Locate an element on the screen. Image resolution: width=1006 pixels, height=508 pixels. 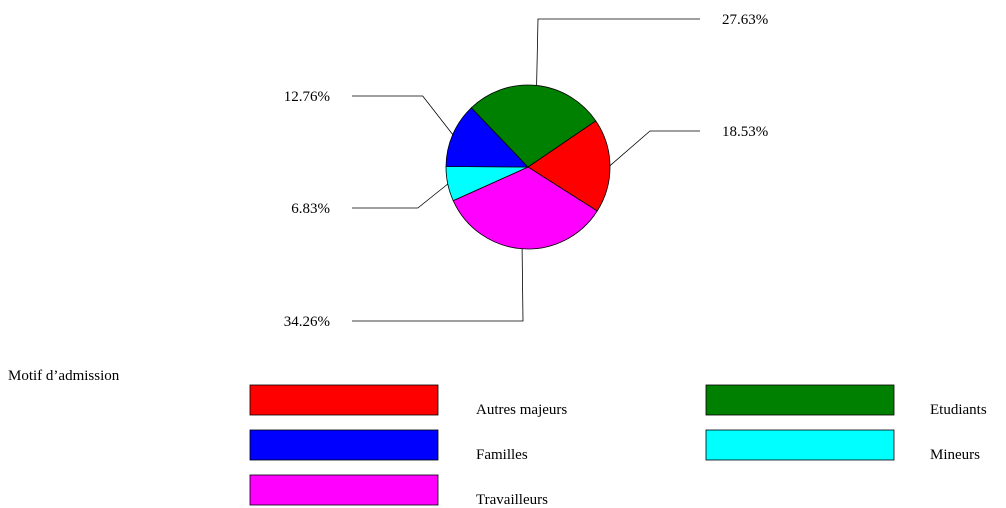
leader-line-travailleurs is located at coordinates (438, 285).